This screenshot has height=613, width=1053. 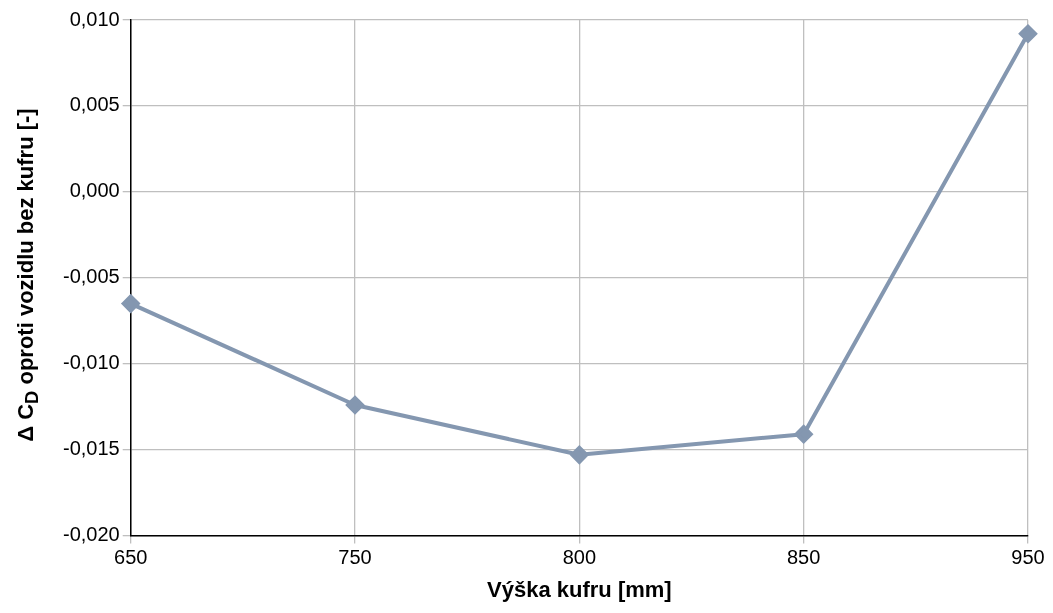 What do you see at coordinates (1028, 557) in the screenshot?
I see `x-tick-label: 950` at bounding box center [1028, 557].